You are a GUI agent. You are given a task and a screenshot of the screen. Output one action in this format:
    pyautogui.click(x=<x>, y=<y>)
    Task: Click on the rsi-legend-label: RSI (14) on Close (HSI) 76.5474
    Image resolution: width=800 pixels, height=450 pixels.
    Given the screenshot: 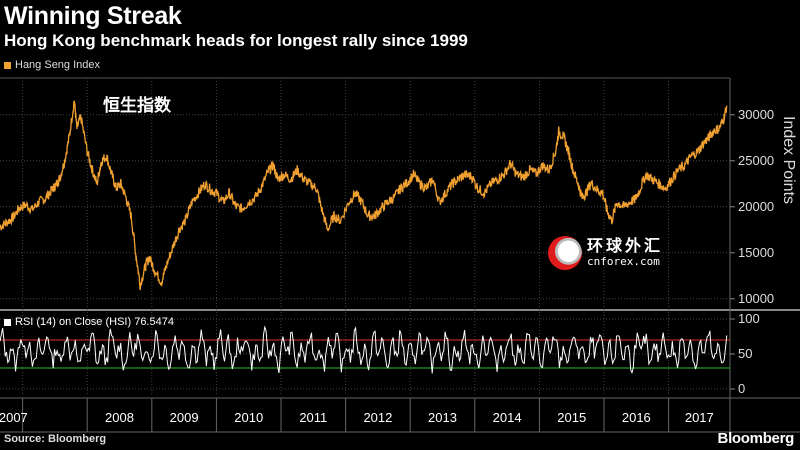 What is the action you would take?
    pyautogui.click(x=94, y=322)
    